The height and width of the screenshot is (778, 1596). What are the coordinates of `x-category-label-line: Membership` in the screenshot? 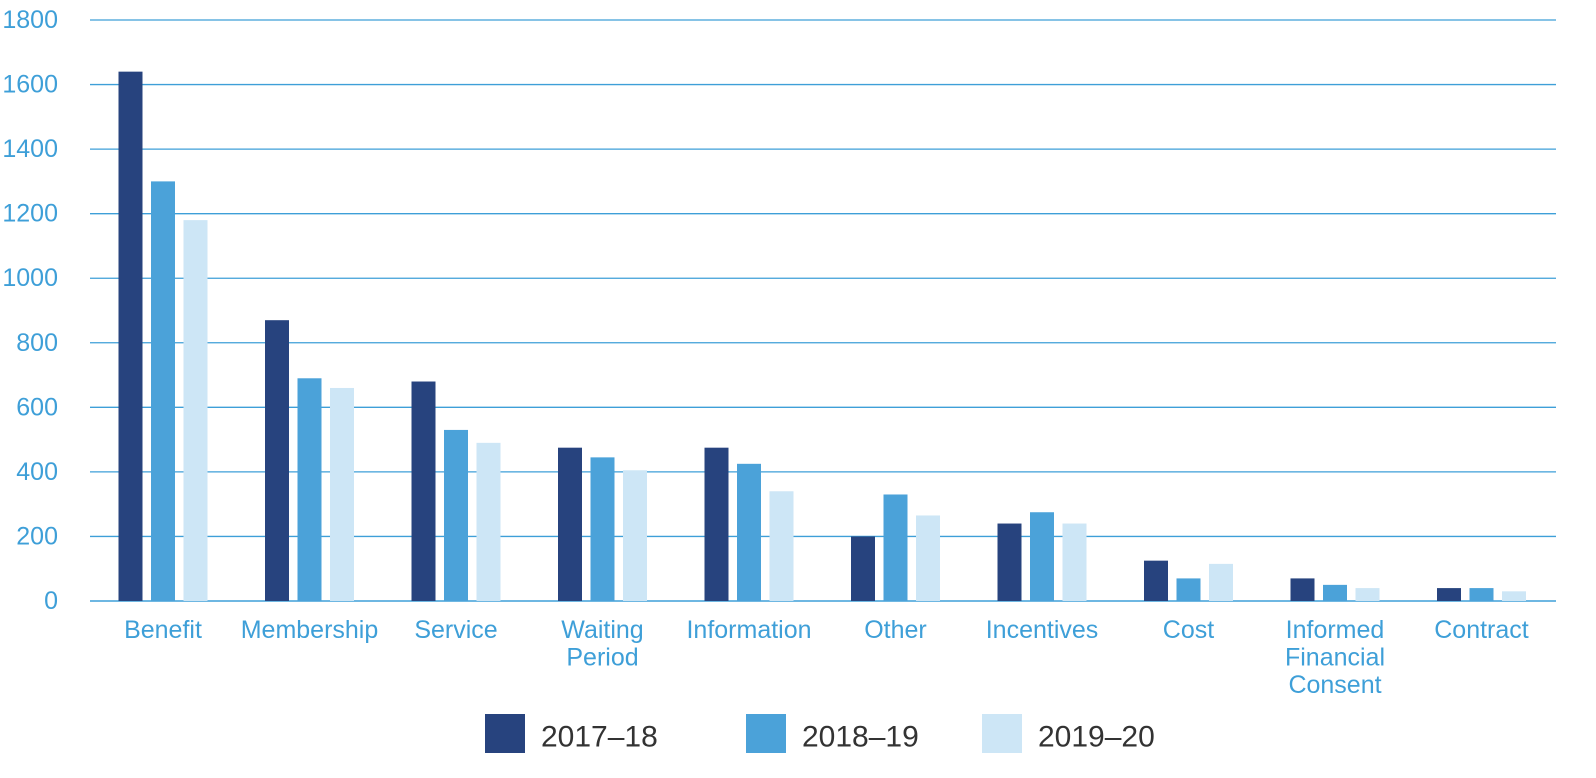 It's located at (310, 630).